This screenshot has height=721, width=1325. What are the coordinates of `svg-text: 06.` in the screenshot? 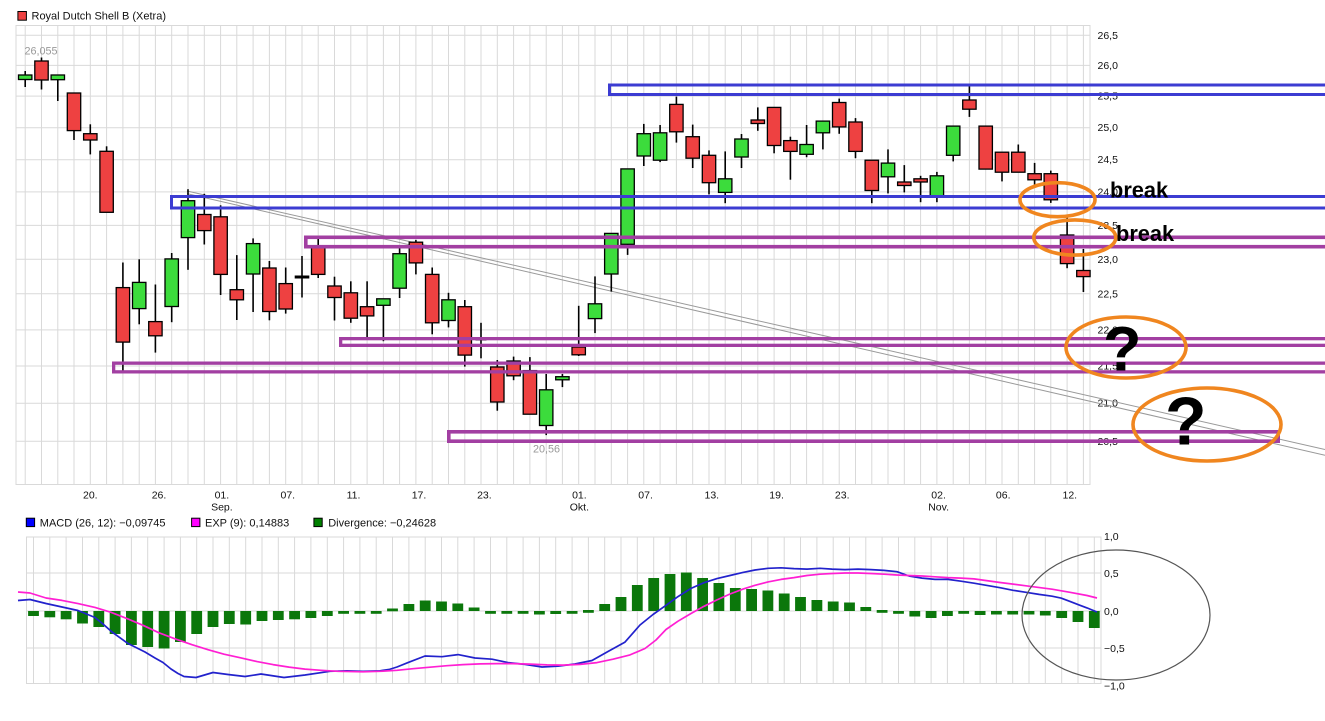 It's located at (1003, 496).